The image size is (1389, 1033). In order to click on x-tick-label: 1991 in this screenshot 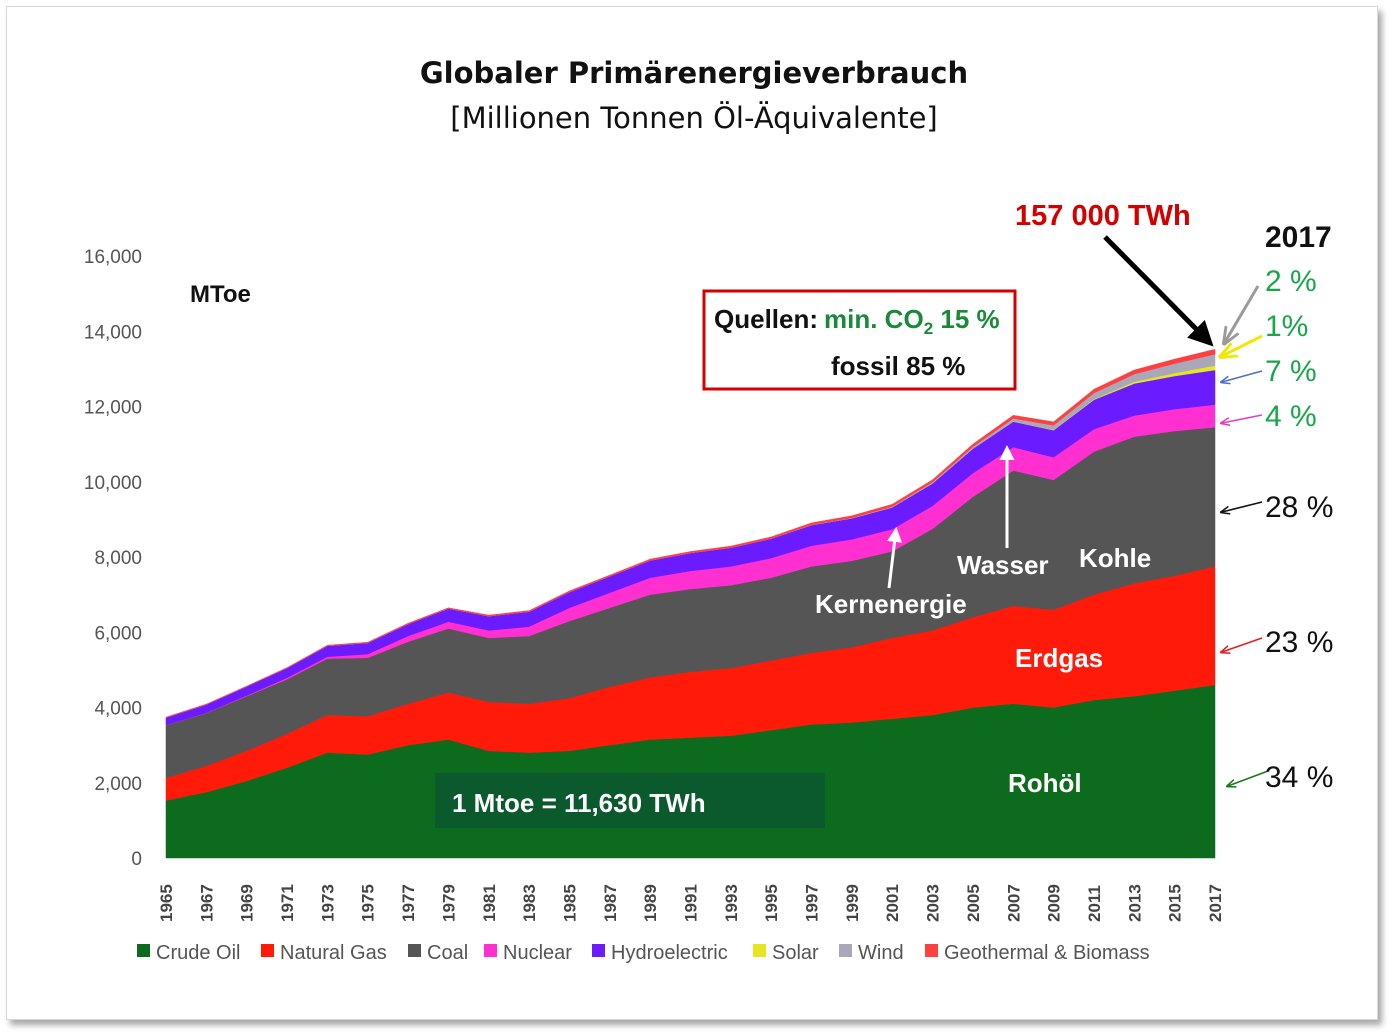, I will do `click(691, 903)`.